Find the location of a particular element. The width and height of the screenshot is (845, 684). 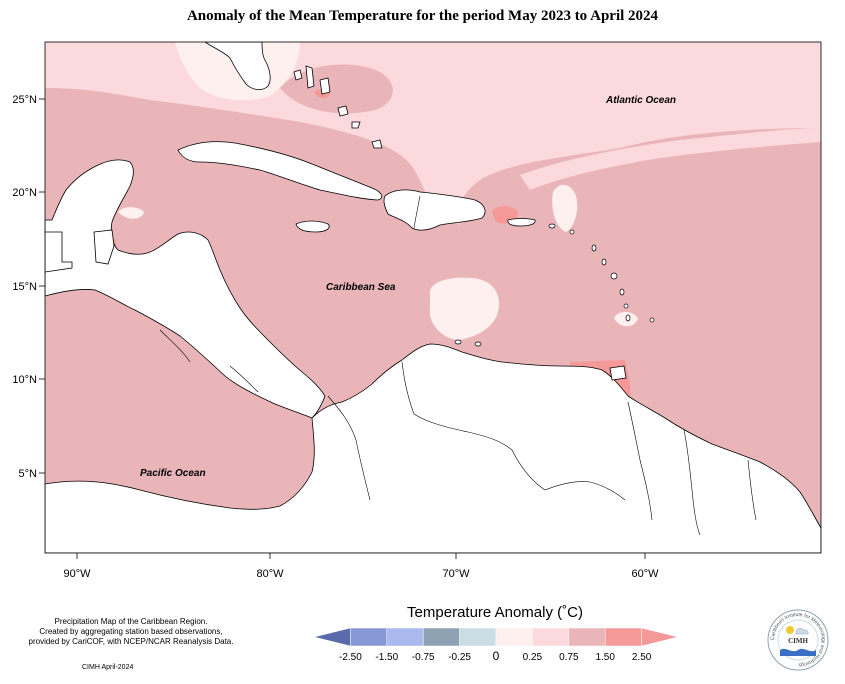

x-tick-label: 60°W is located at coordinates (645, 574).